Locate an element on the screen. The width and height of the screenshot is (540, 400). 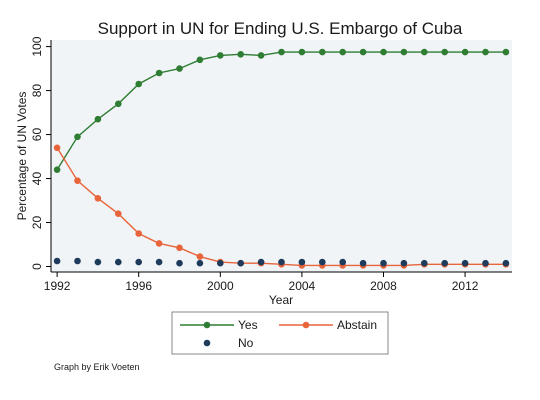
y-tick-label: 0 is located at coordinates (37, 266).